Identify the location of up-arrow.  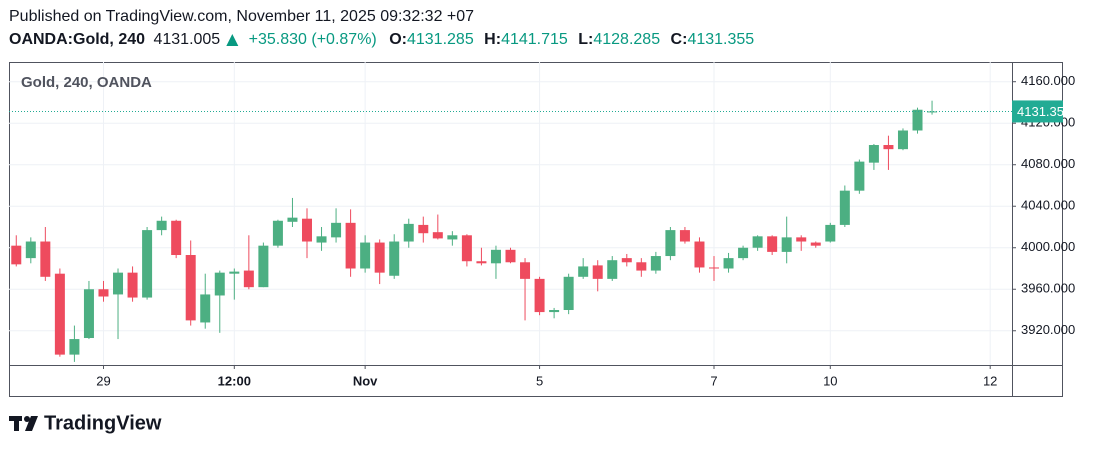
(232, 40).